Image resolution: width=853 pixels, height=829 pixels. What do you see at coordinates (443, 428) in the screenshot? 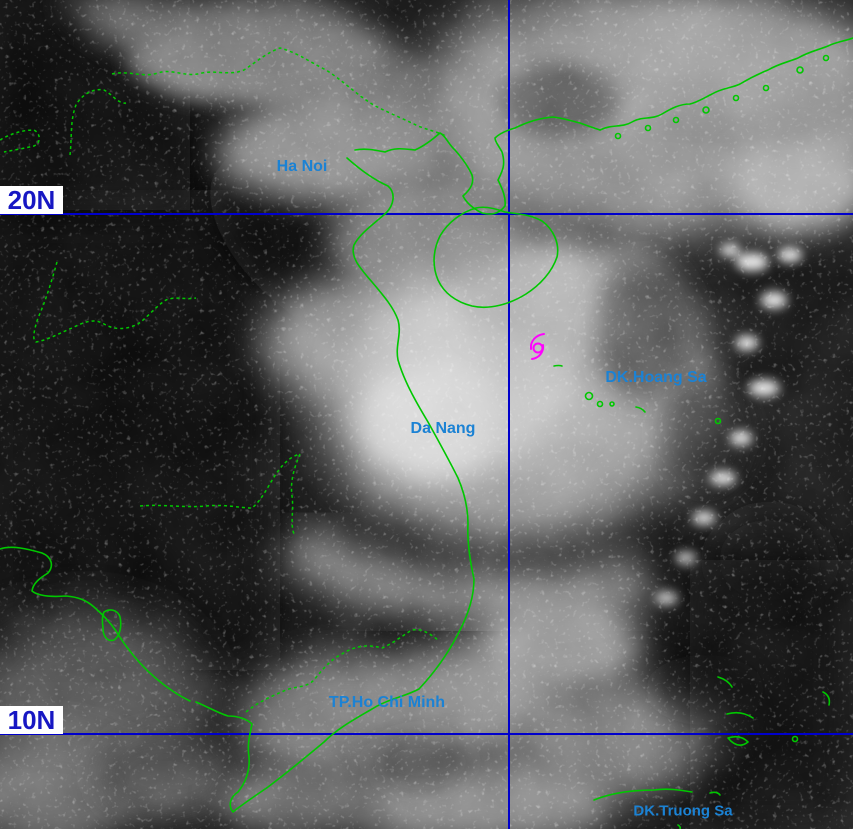
I see `place-label-da-nang: Da Nang` at bounding box center [443, 428].